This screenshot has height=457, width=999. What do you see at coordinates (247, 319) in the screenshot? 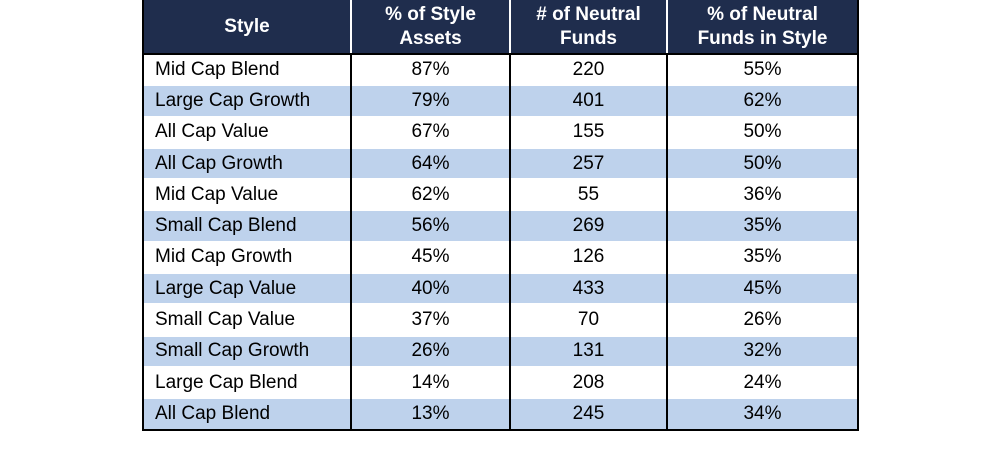
I see `style-cell: Small Cap Value` at bounding box center [247, 319].